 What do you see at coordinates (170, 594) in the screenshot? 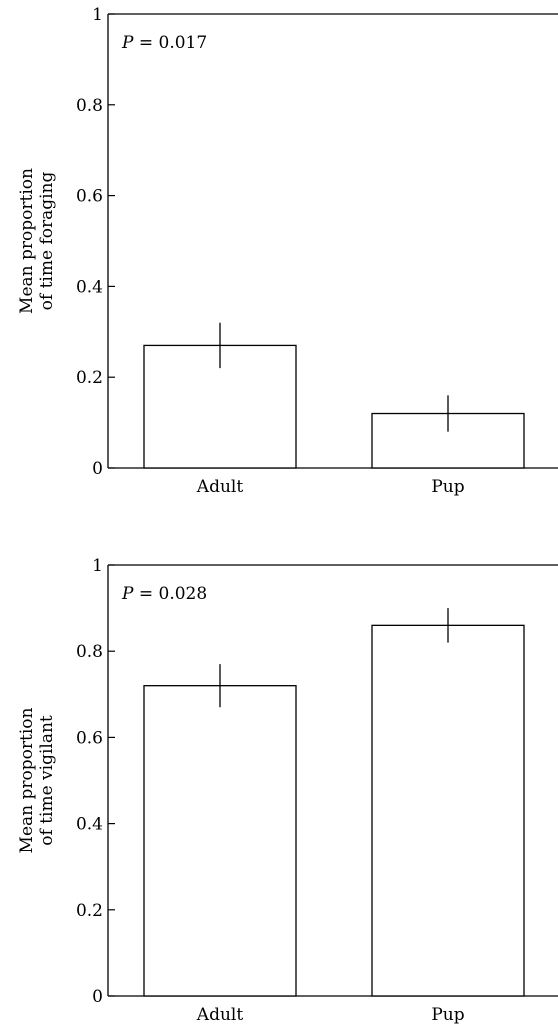
I see `p-value-text: = 0.028` at bounding box center [170, 594].